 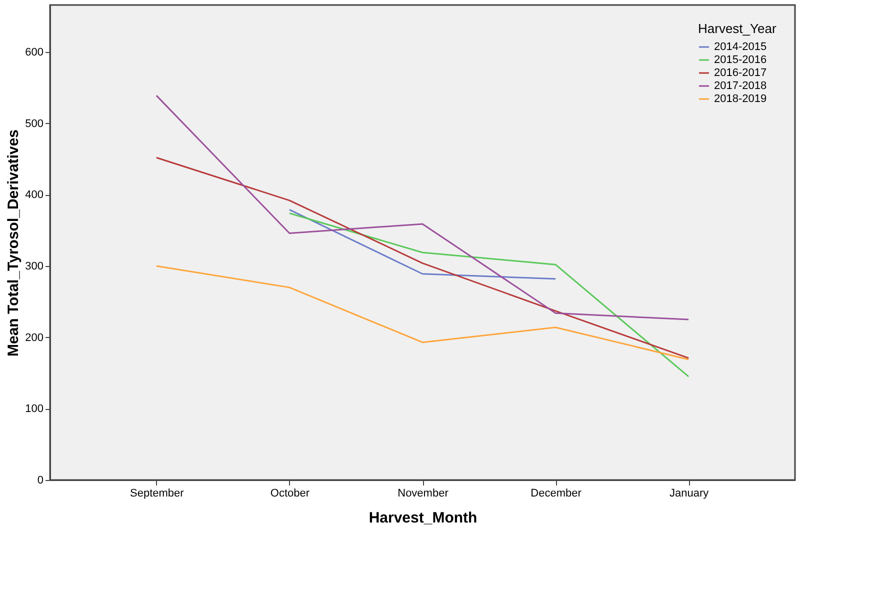 What do you see at coordinates (34, 338) in the screenshot?
I see `y-tick-label: 200` at bounding box center [34, 338].